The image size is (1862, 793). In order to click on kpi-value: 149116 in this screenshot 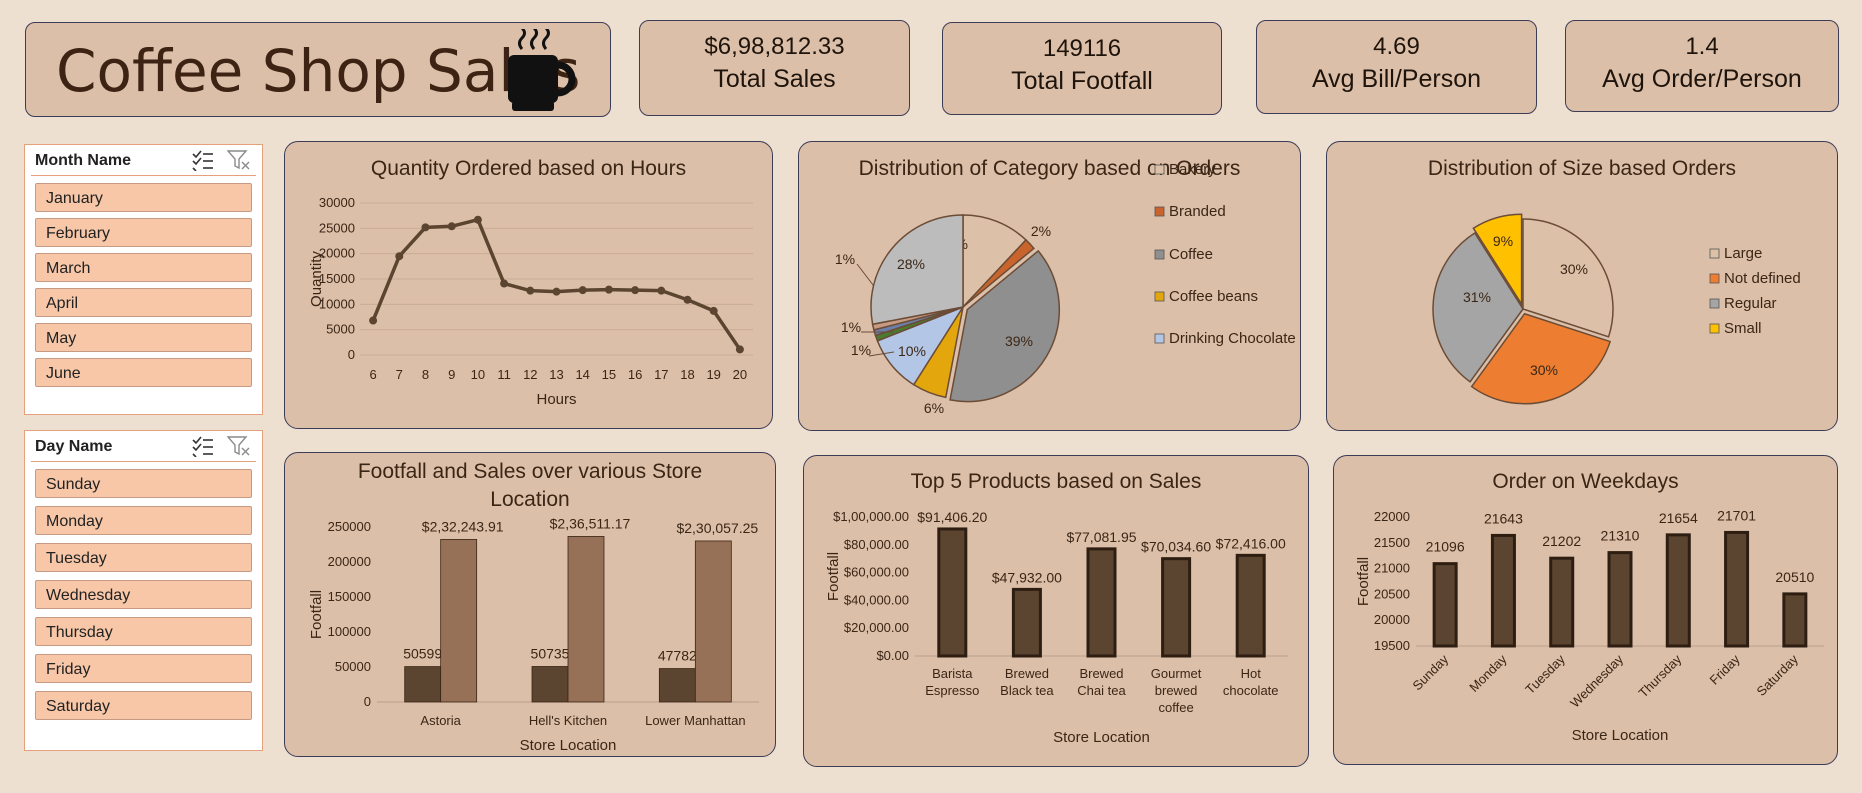, I will do `click(1082, 48)`.